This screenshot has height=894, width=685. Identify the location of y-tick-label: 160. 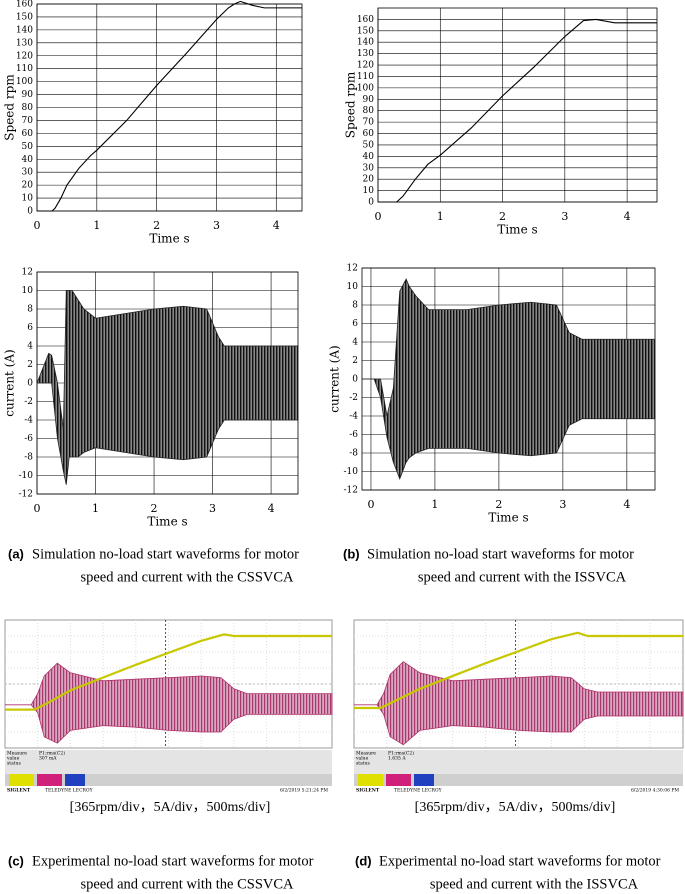
(365, 20).